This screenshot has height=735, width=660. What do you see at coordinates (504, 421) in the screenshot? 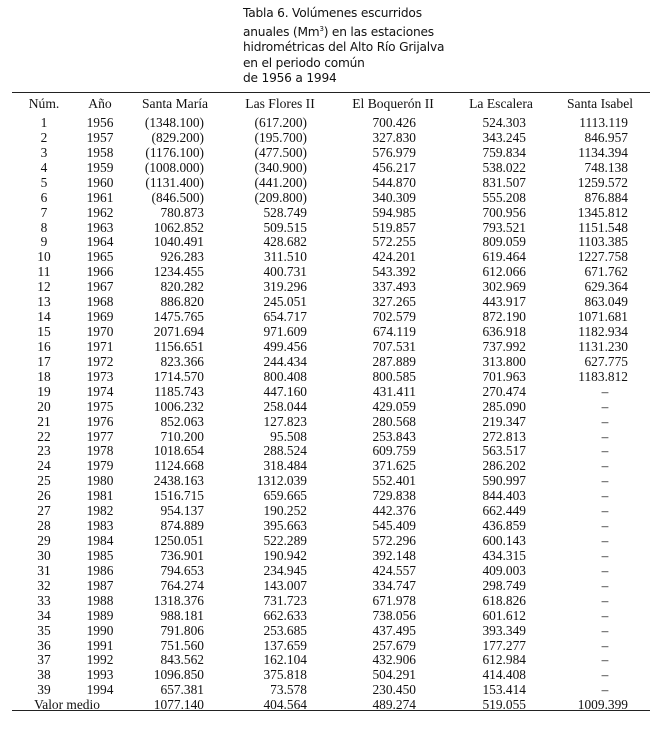
I see `table-cell: 219.347` at bounding box center [504, 421].